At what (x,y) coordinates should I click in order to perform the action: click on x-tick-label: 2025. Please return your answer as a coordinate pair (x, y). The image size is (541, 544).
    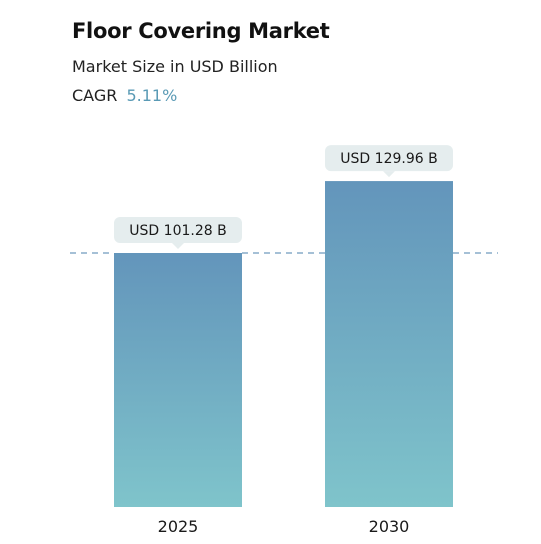
    Looking at the image, I should click on (178, 526).